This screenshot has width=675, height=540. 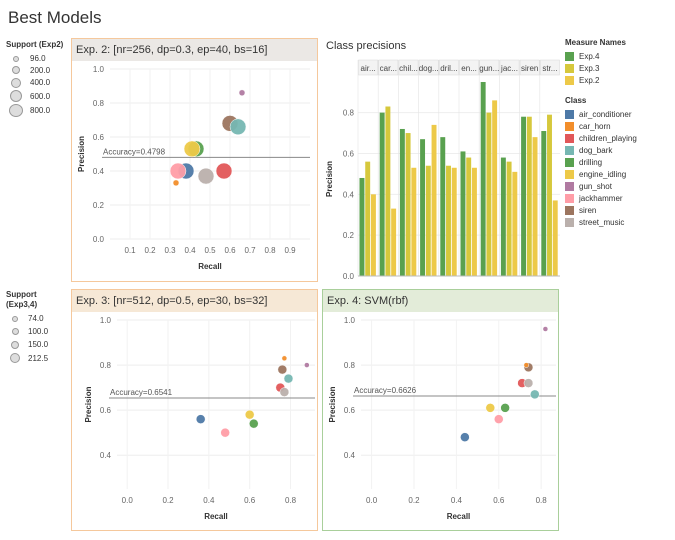 I want to click on class-legend-item-dog-bark: dog_bark, so click(x=620, y=150).